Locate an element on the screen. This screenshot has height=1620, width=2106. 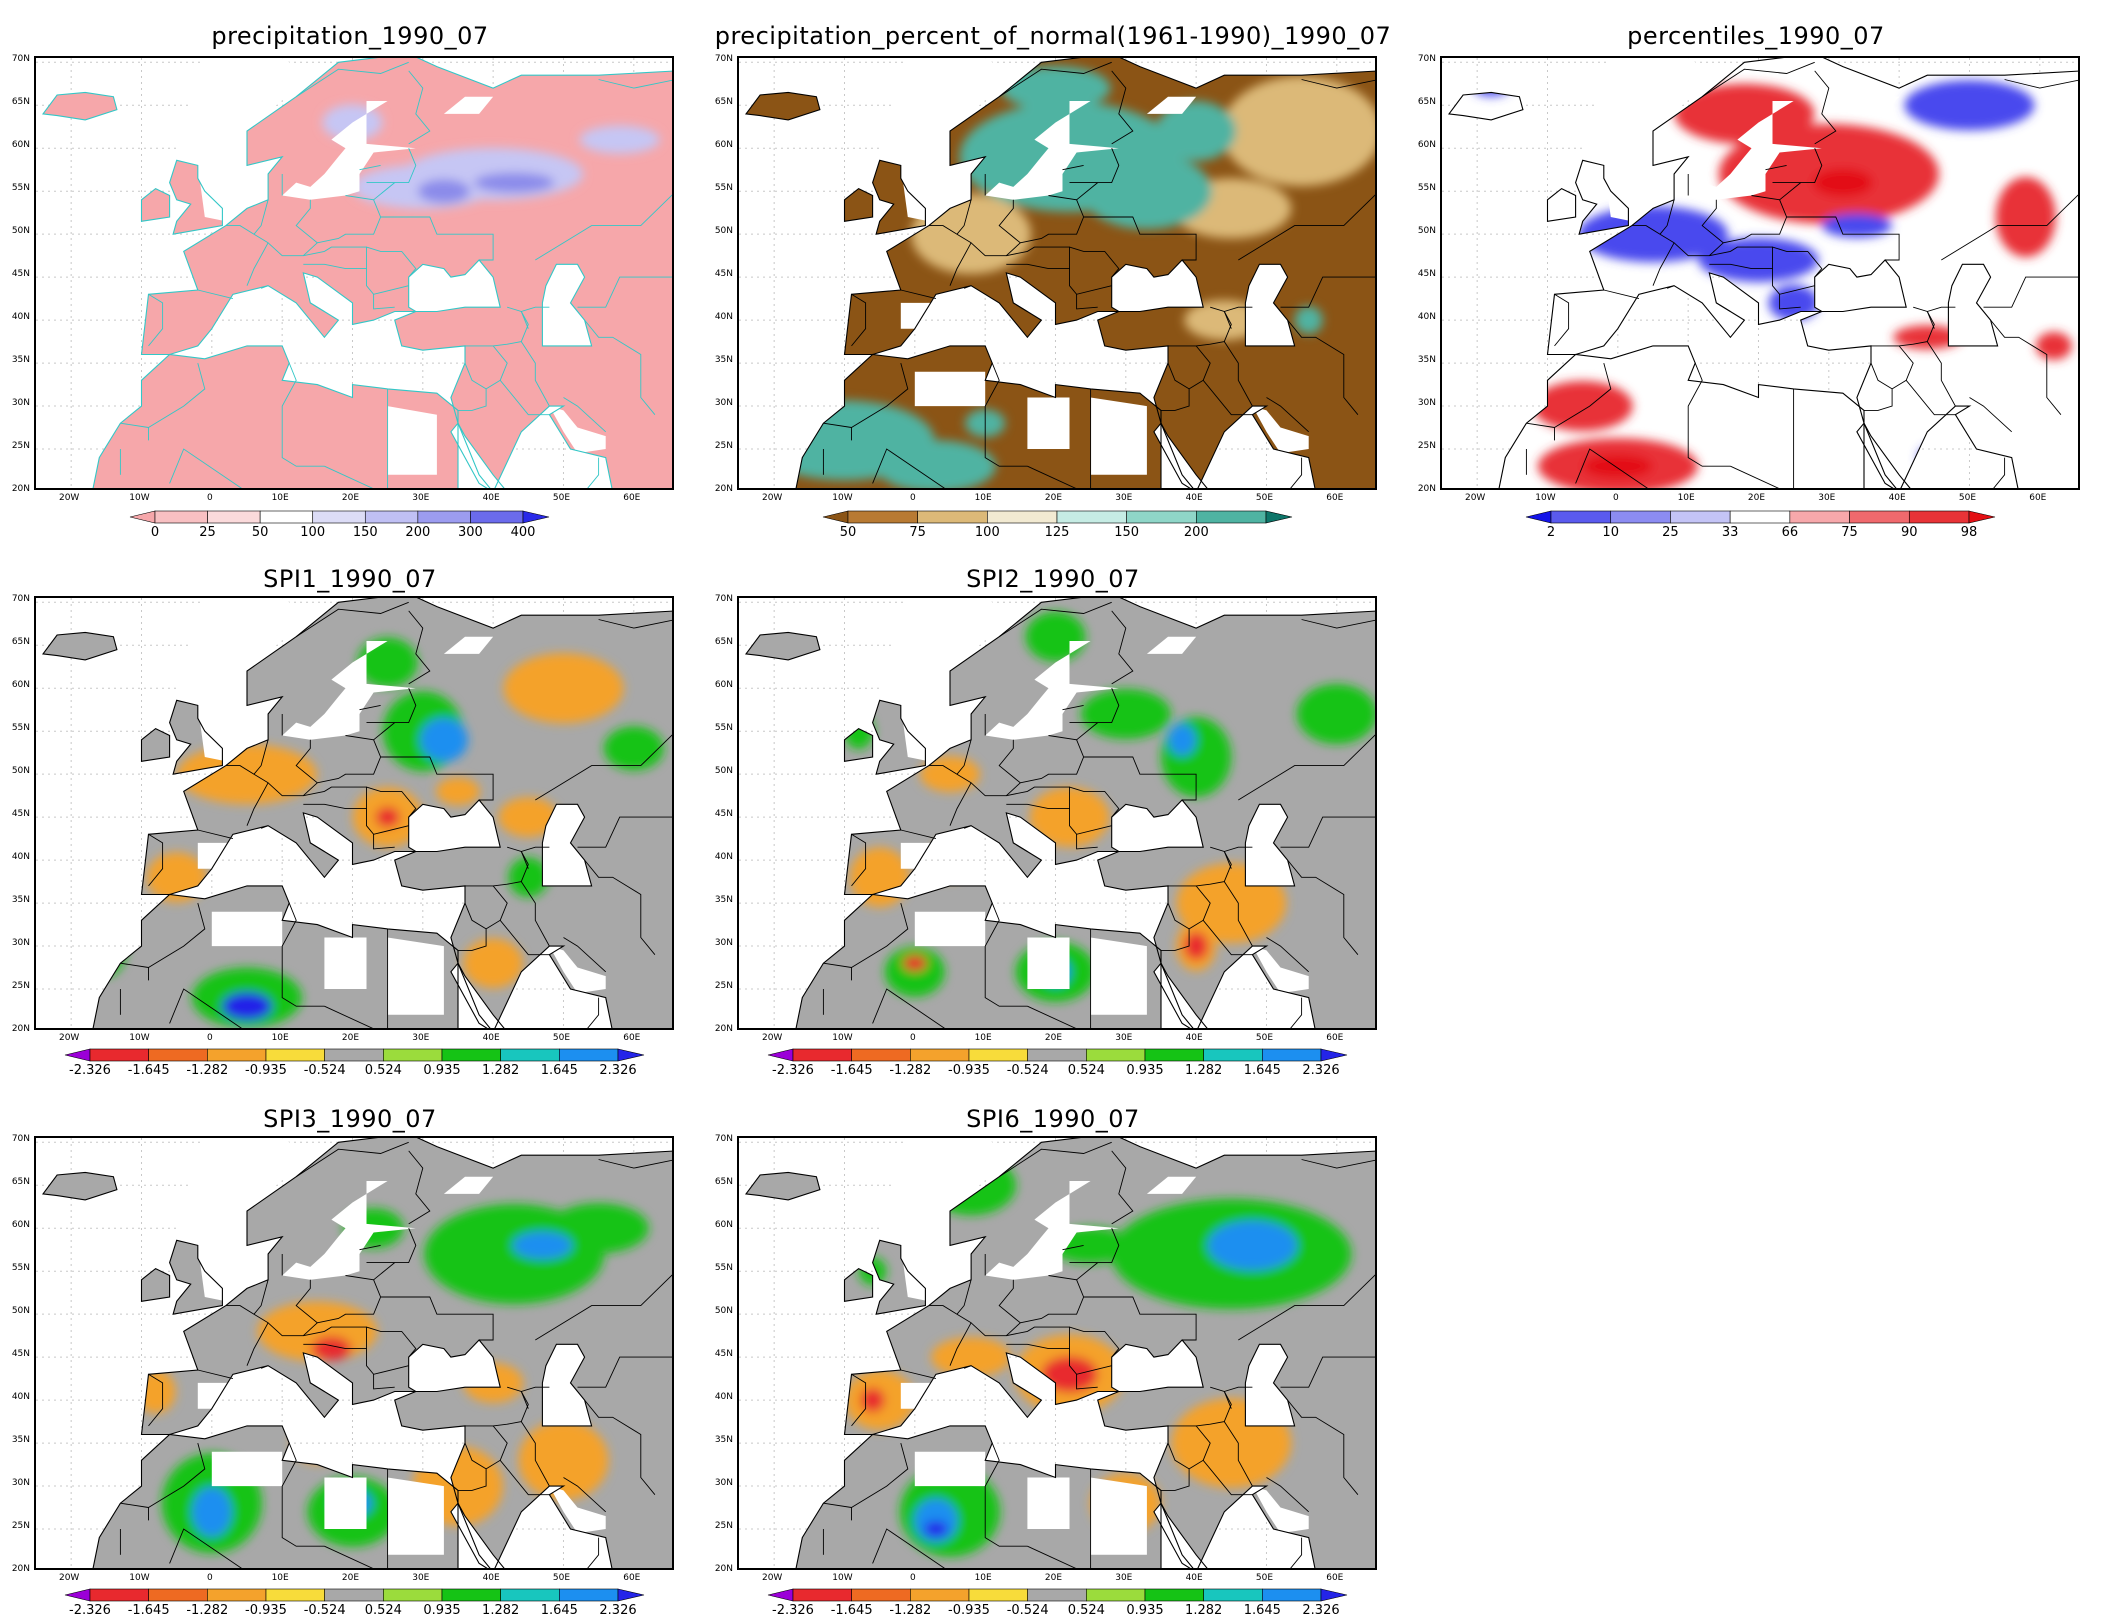
latitude-label: 70N is located at coordinates (1426, 59).